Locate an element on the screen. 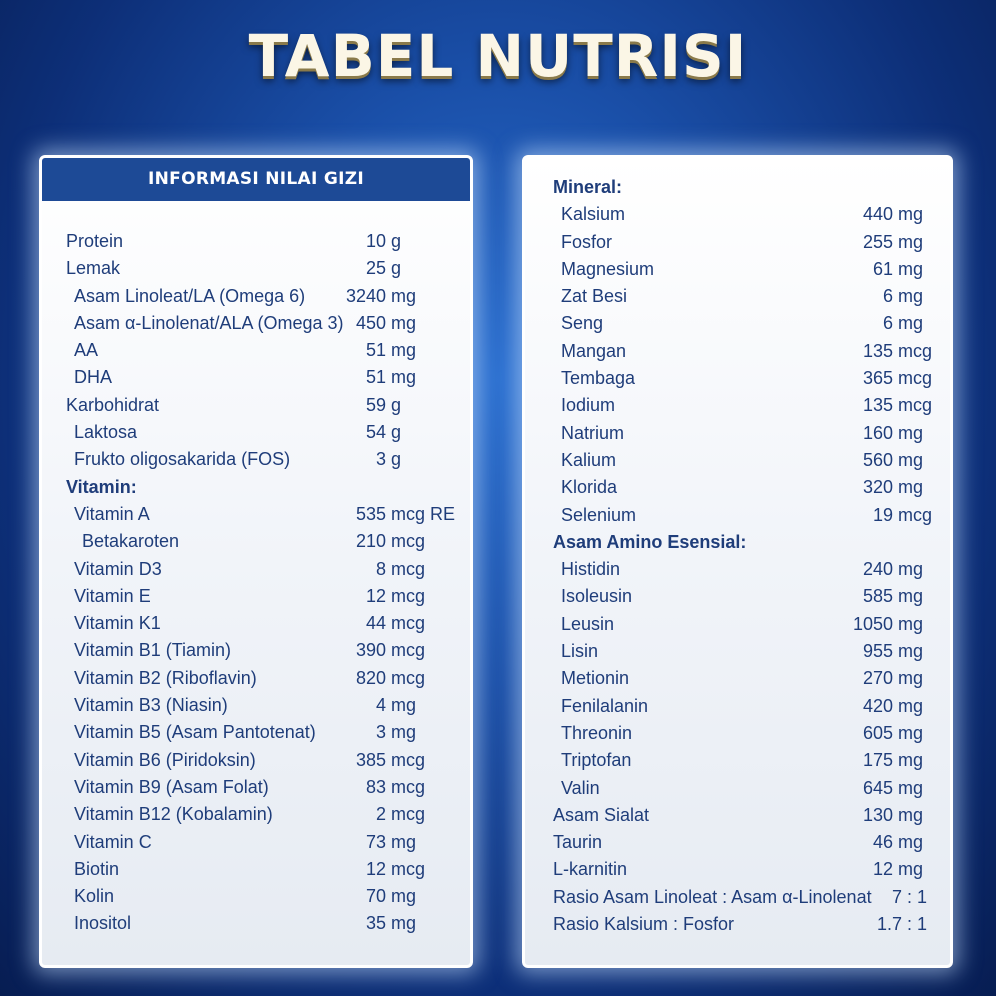 The width and height of the screenshot is (996, 996). nutrient-row: DHA 51 mg is located at coordinates (256, 377).